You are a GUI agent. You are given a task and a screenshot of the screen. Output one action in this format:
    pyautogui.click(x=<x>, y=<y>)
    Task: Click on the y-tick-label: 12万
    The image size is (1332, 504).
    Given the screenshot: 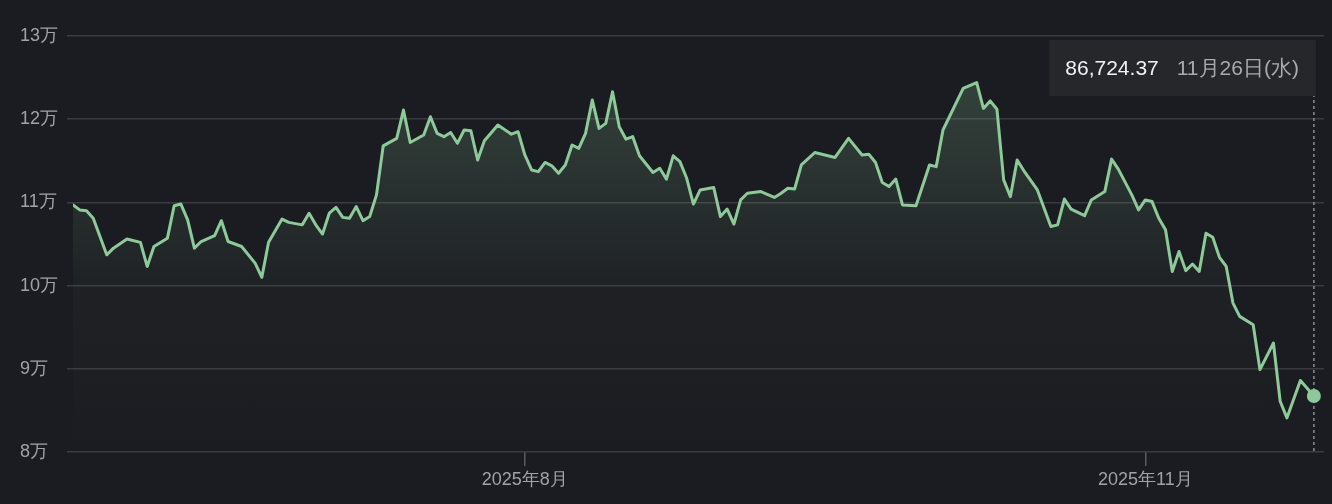 What is the action you would take?
    pyautogui.click(x=39, y=118)
    